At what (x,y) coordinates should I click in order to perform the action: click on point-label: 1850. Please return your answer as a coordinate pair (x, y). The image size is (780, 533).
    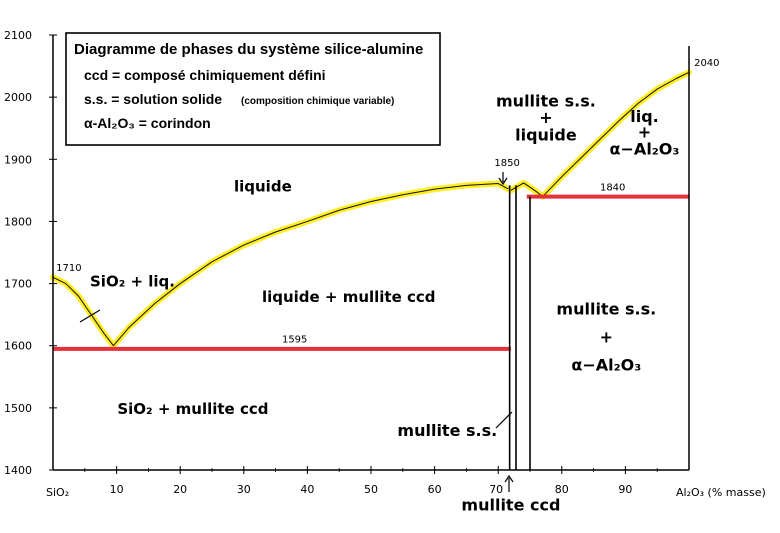
    Looking at the image, I should click on (506, 163).